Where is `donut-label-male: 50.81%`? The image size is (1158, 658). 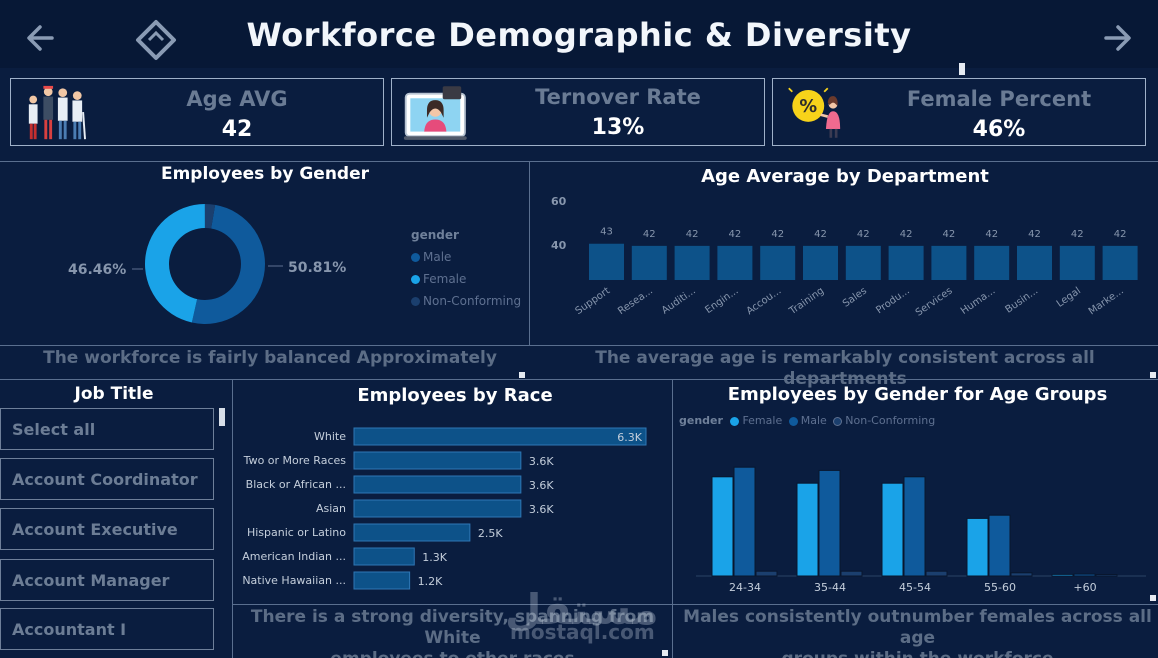
donut-label-male: 50.81% is located at coordinates (317, 268).